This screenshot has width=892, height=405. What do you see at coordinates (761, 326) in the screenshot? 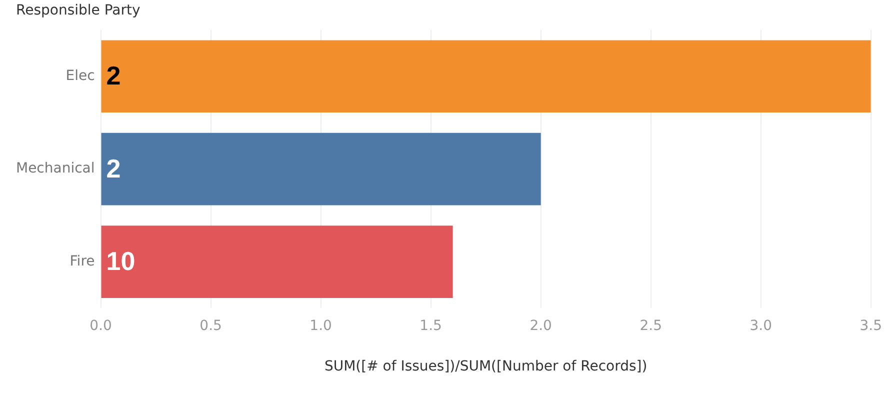
I see `x-tick-label: 3.0` at bounding box center [761, 326].